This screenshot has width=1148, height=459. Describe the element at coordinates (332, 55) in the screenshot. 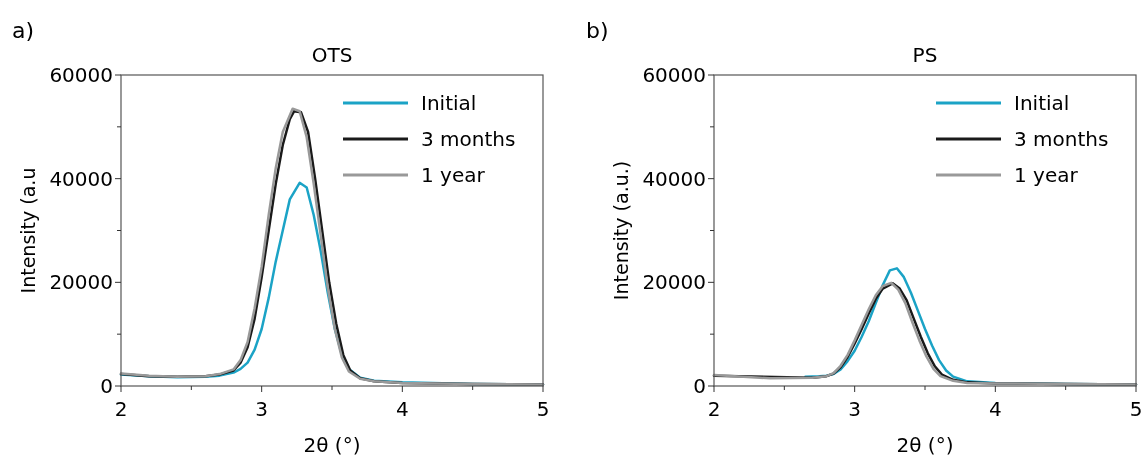

I see `chart-title: OTS` at that location.